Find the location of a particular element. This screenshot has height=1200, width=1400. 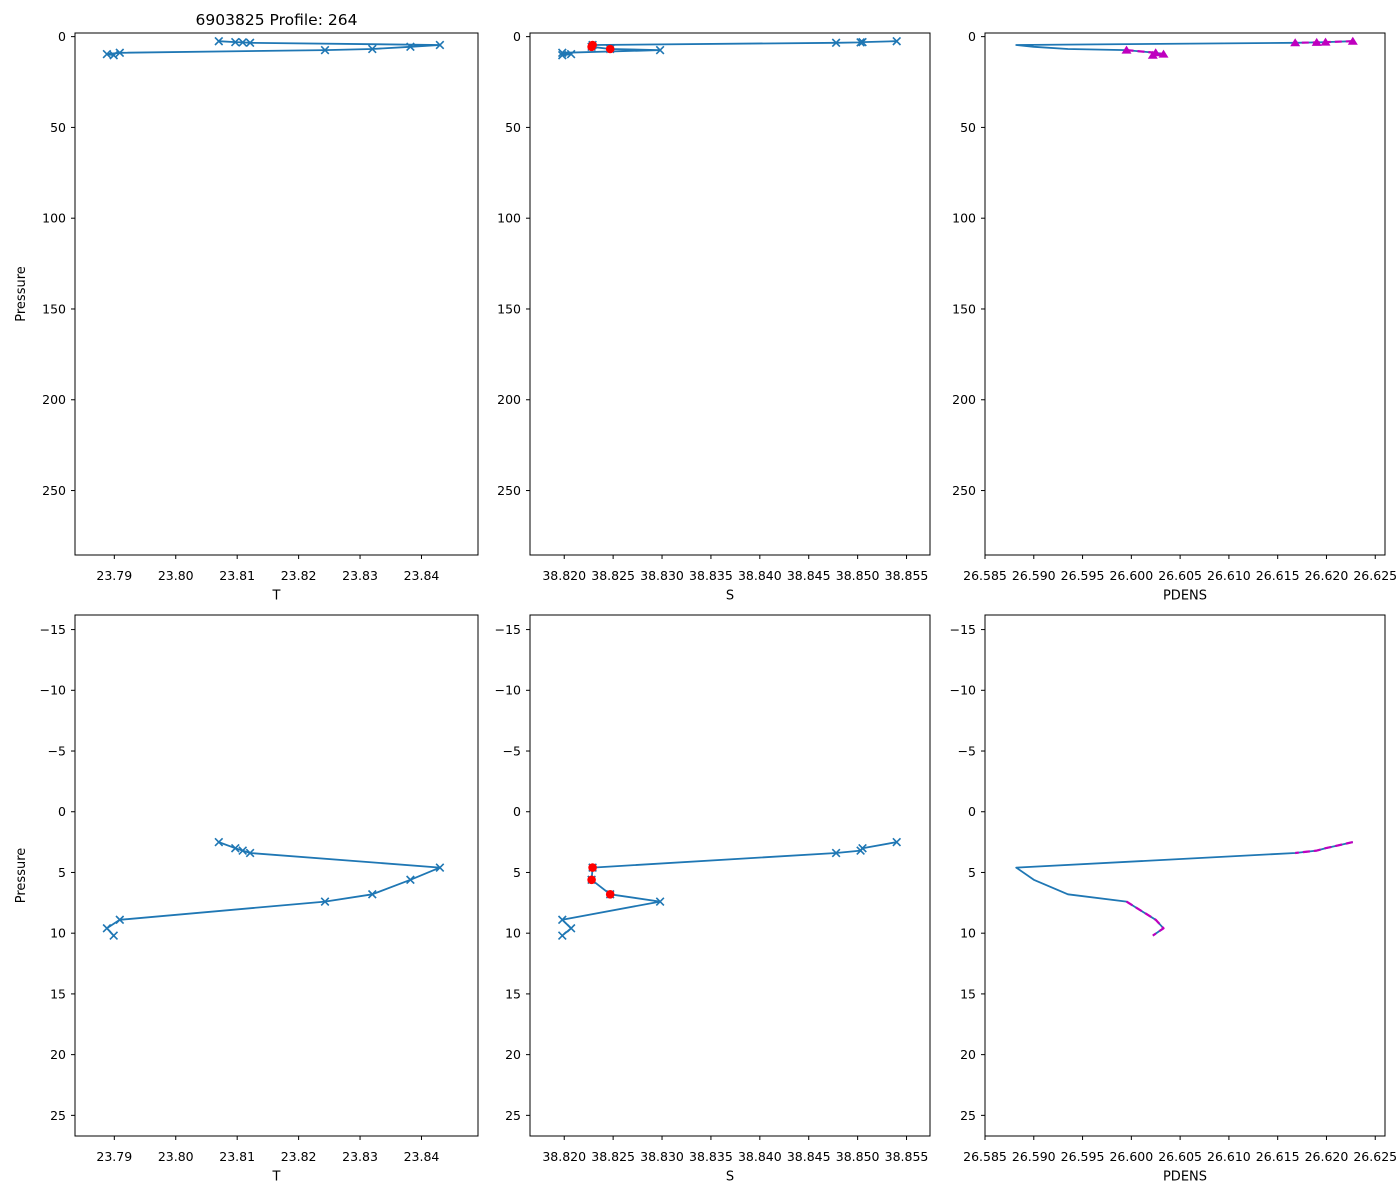

x-tick-label: 26.590 is located at coordinates (1034, 575).